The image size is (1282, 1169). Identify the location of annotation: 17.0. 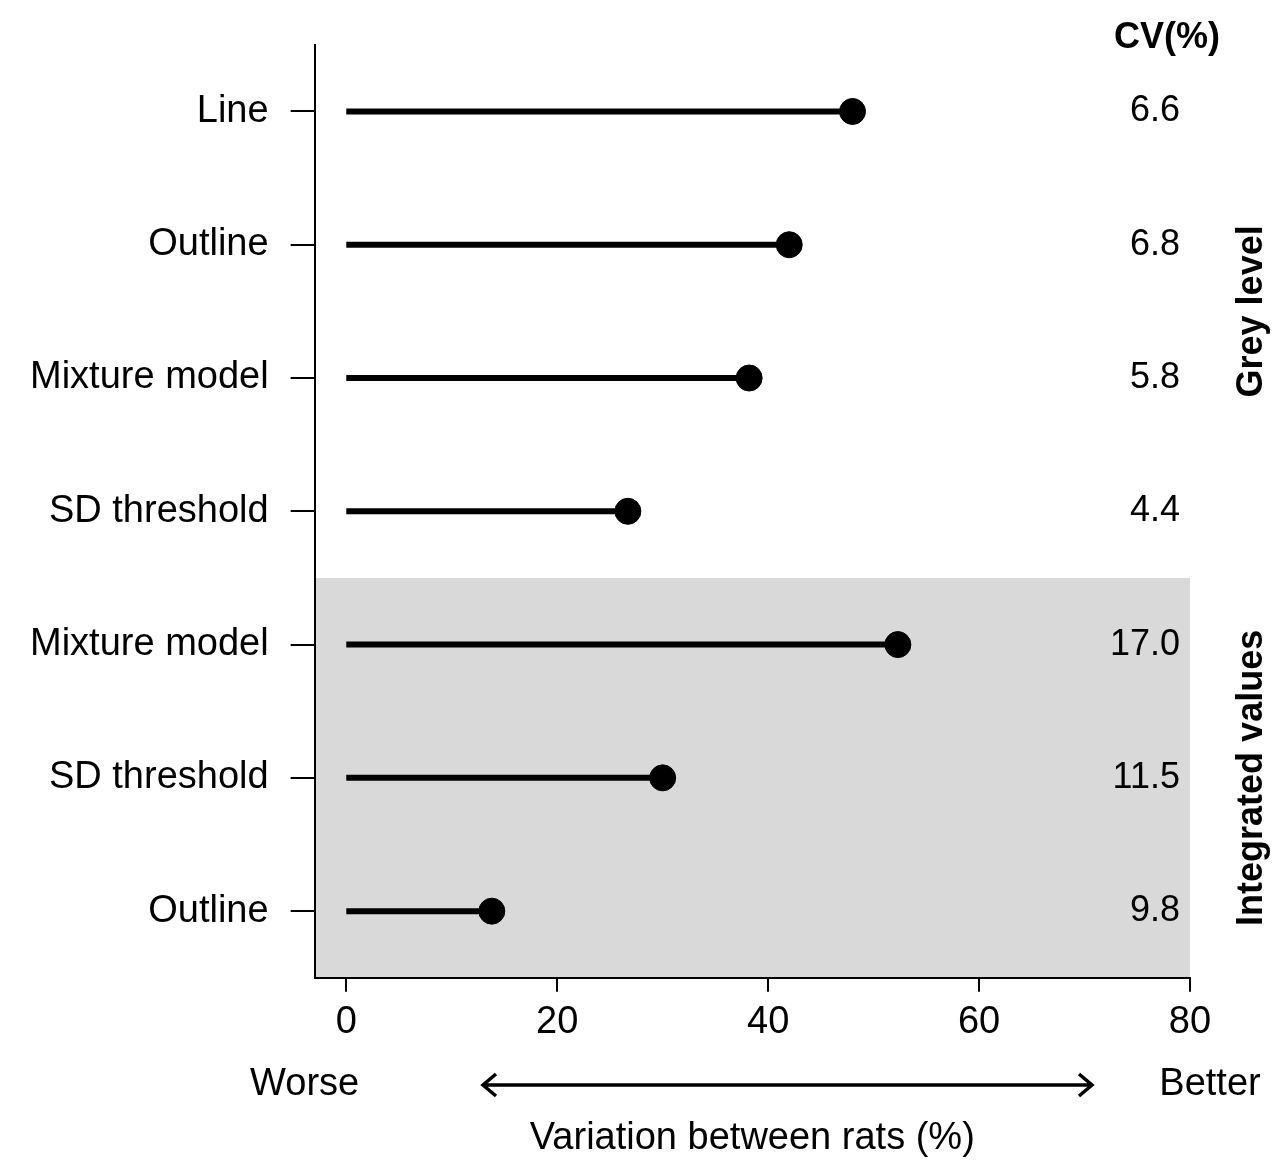
(1144, 642).